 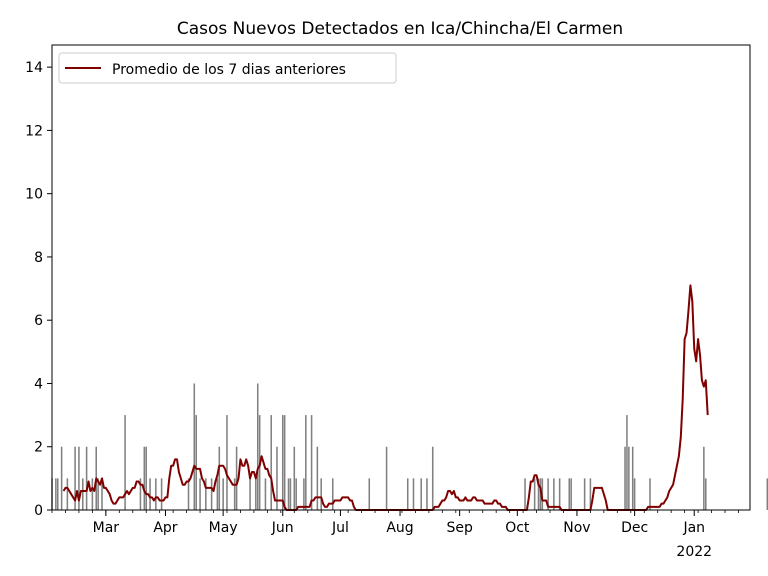 I want to click on legend: Promedio de los 7 dias anteriores, so click(x=227, y=68).